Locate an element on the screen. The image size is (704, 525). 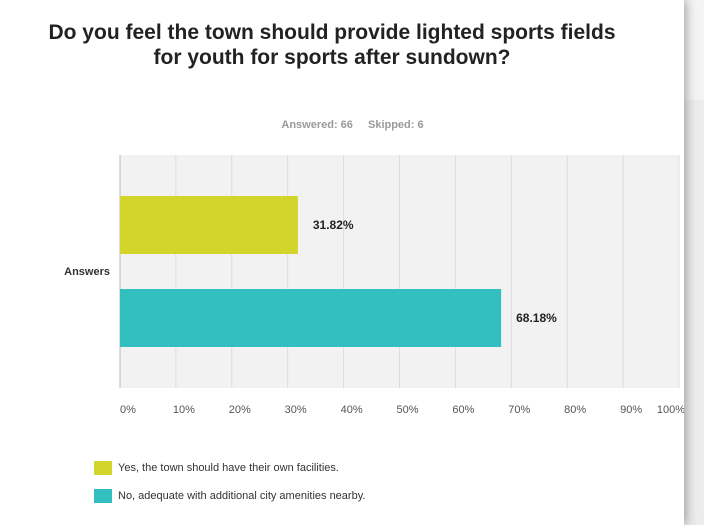
legend-swatch-yes is located at coordinates (103, 468).